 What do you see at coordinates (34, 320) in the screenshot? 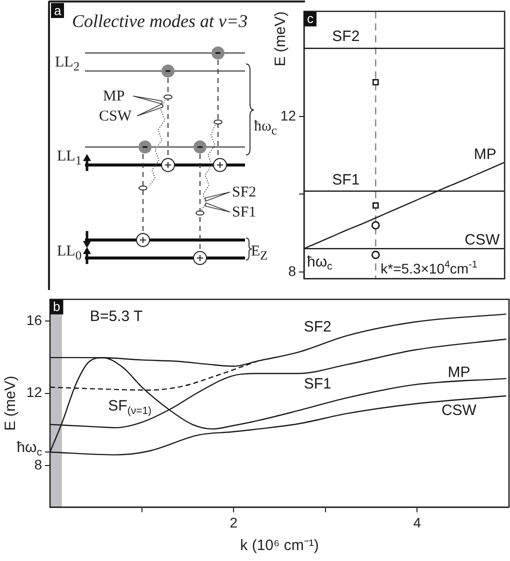
I see `y-tick-label: 16` at bounding box center [34, 320].